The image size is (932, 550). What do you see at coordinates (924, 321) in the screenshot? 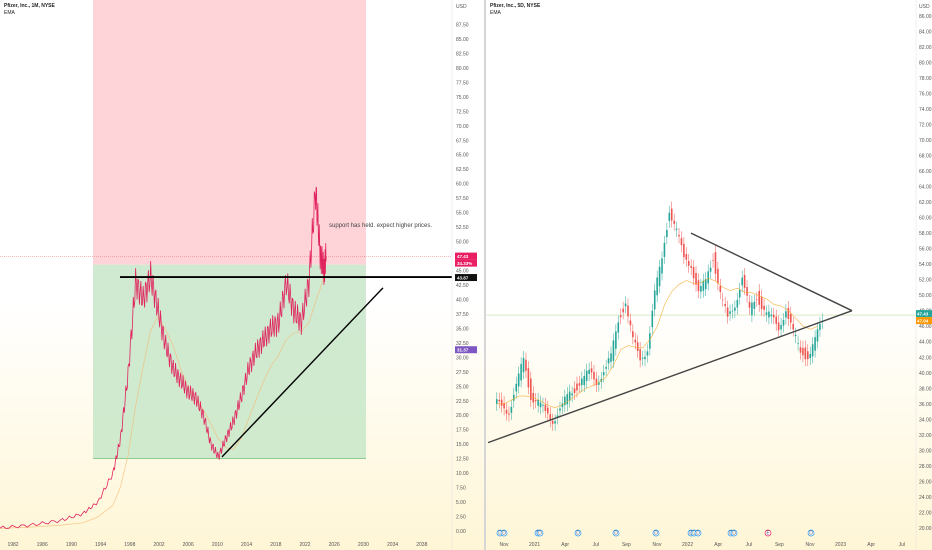
I see `price-tag: 47.04` at bounding box center [924, 321].